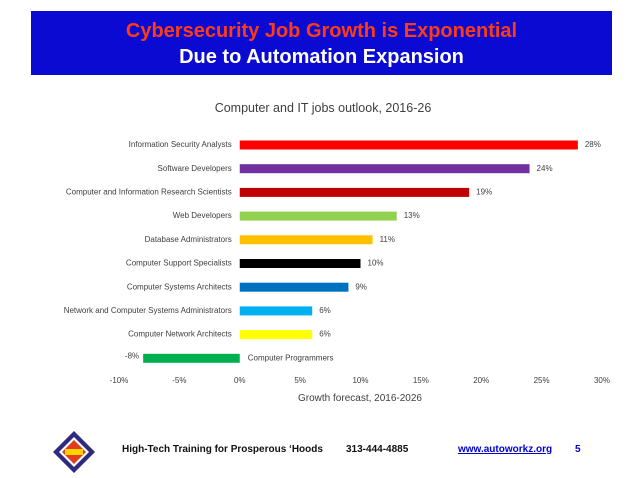 The height and width of the screenshot is (478, 638). Describe the element at coordinates (593, 144) in the screenshot. I see `data-label: 28%` at that location.